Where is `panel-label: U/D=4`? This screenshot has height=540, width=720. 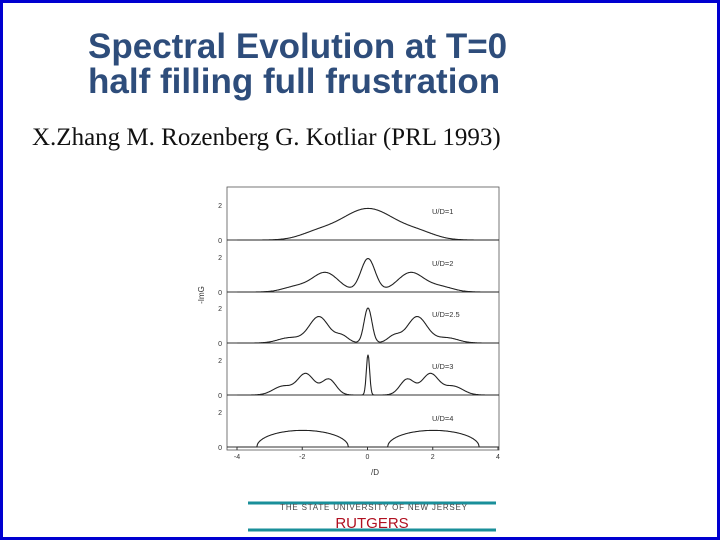
panel-label: U/D=4 is located at coordinates (442, 418).